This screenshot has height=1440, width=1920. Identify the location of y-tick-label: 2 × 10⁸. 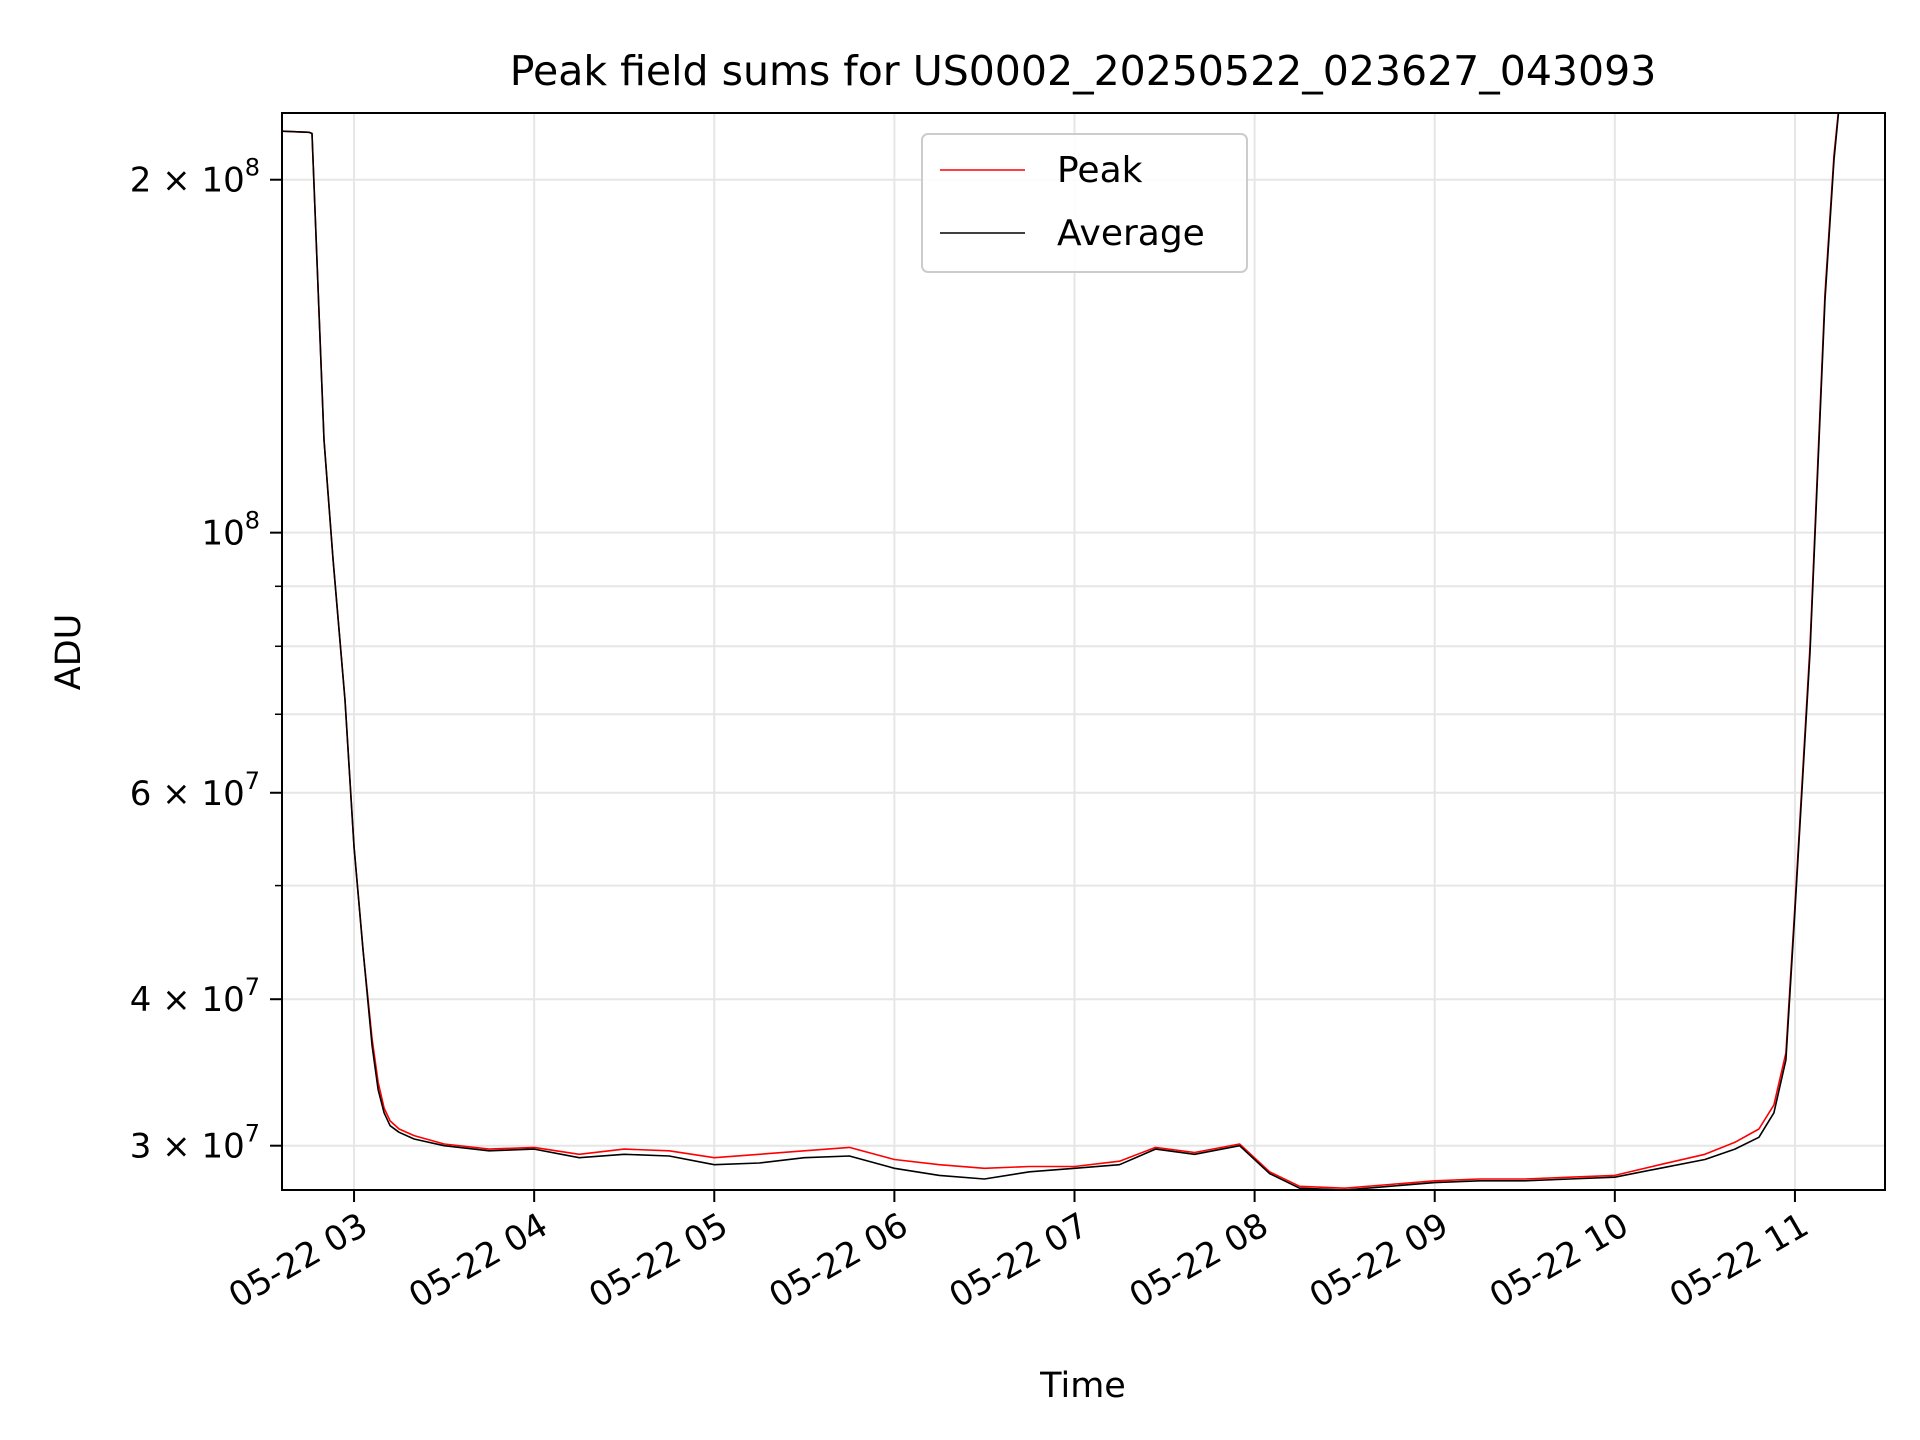
(195, 177).